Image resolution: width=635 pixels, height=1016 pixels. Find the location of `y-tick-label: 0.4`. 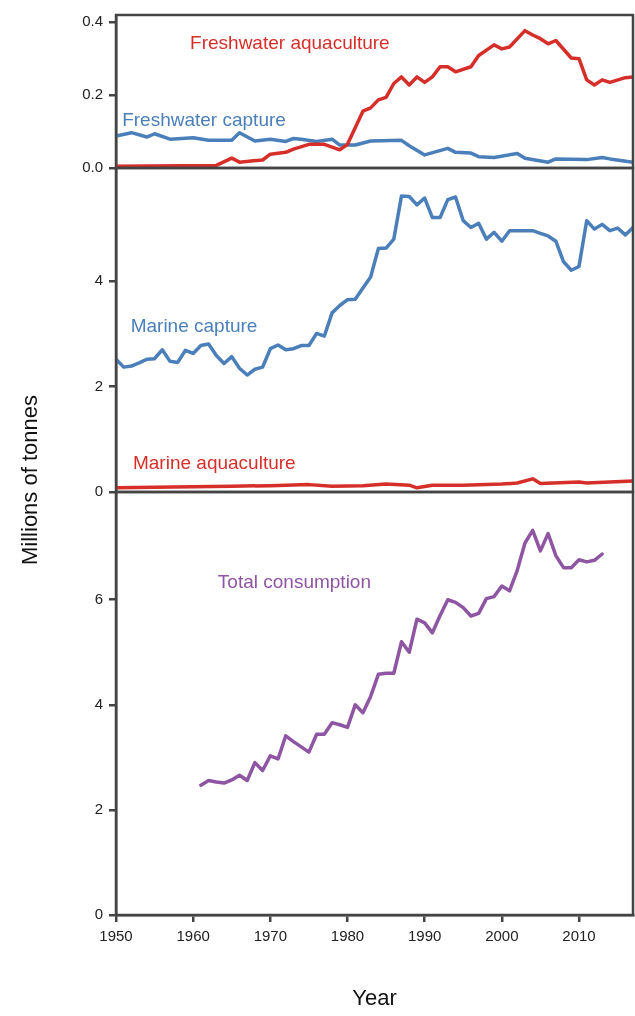

y-tick-label: 0.4 is located at coordinates (92, 21).